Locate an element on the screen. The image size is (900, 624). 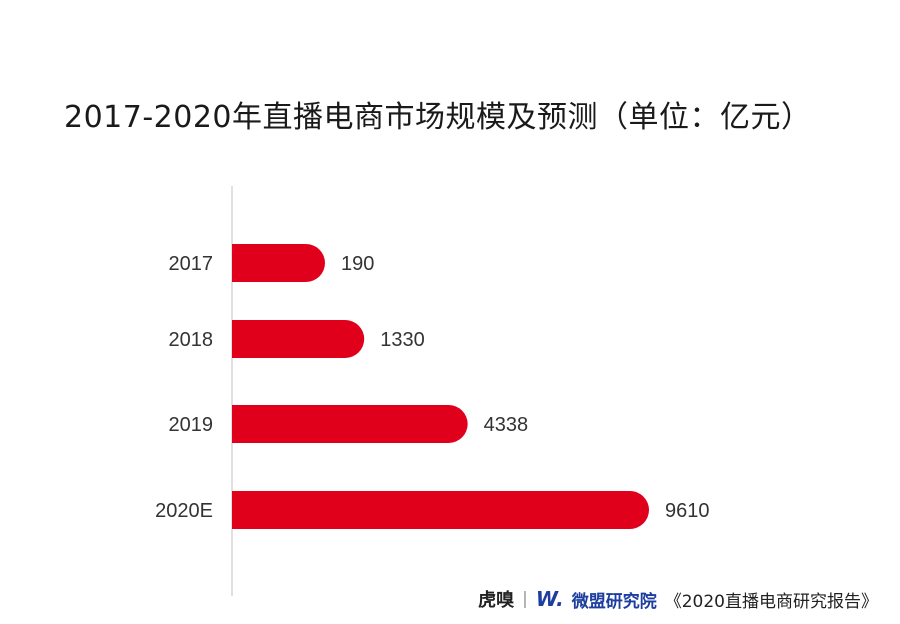
value-label: 4338 is located at coordinates (506, 425).